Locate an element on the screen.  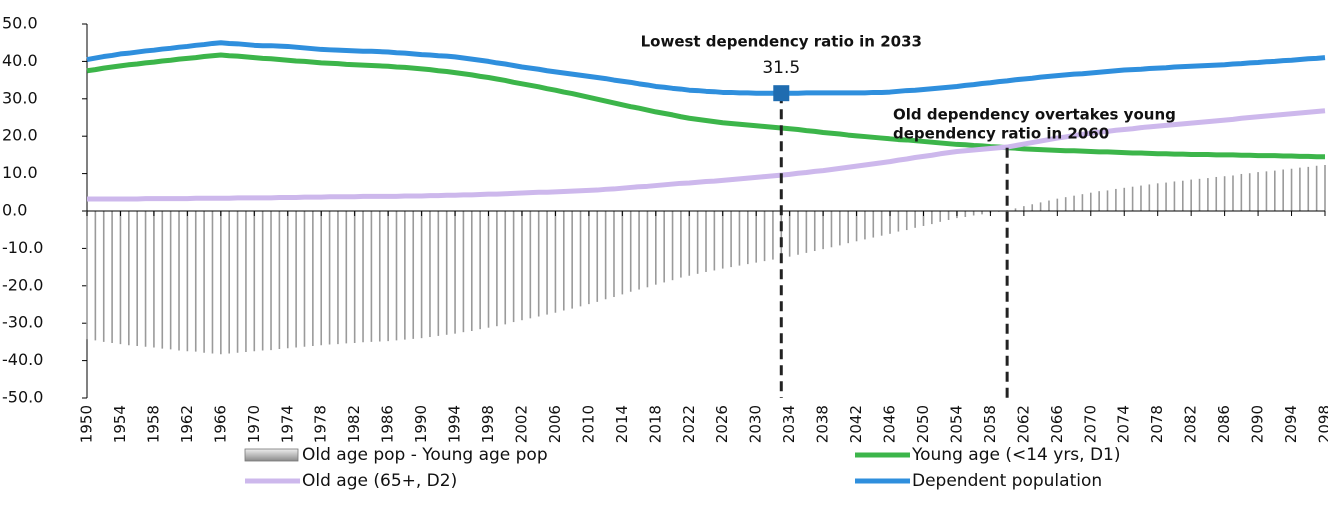
x-tick-label: 2058 is located at coordinates (990, 424).